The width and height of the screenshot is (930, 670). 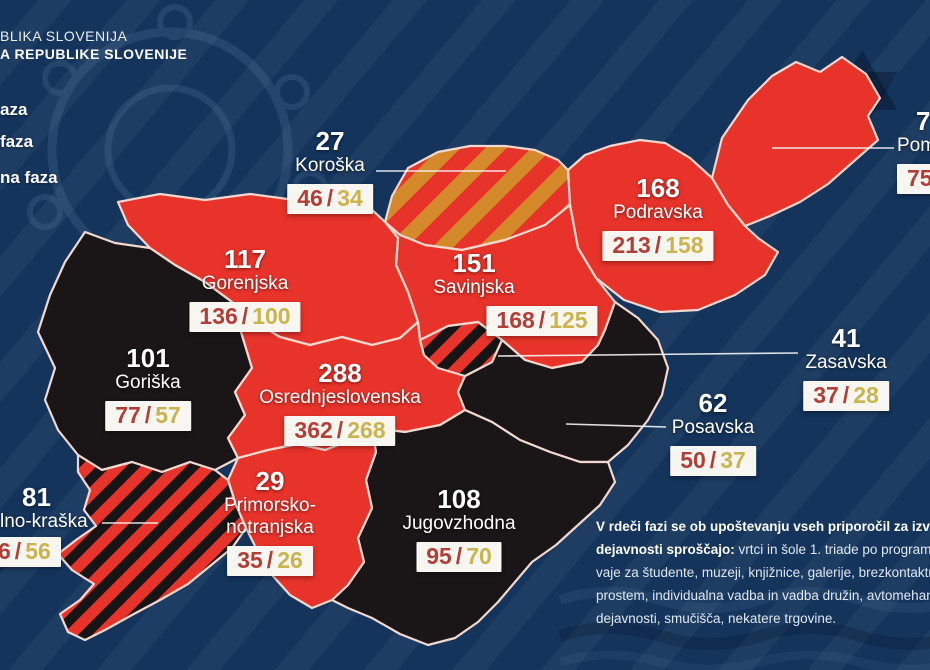 I want to click on region-name: Jugovzhodna, so click(x=459, y=523).